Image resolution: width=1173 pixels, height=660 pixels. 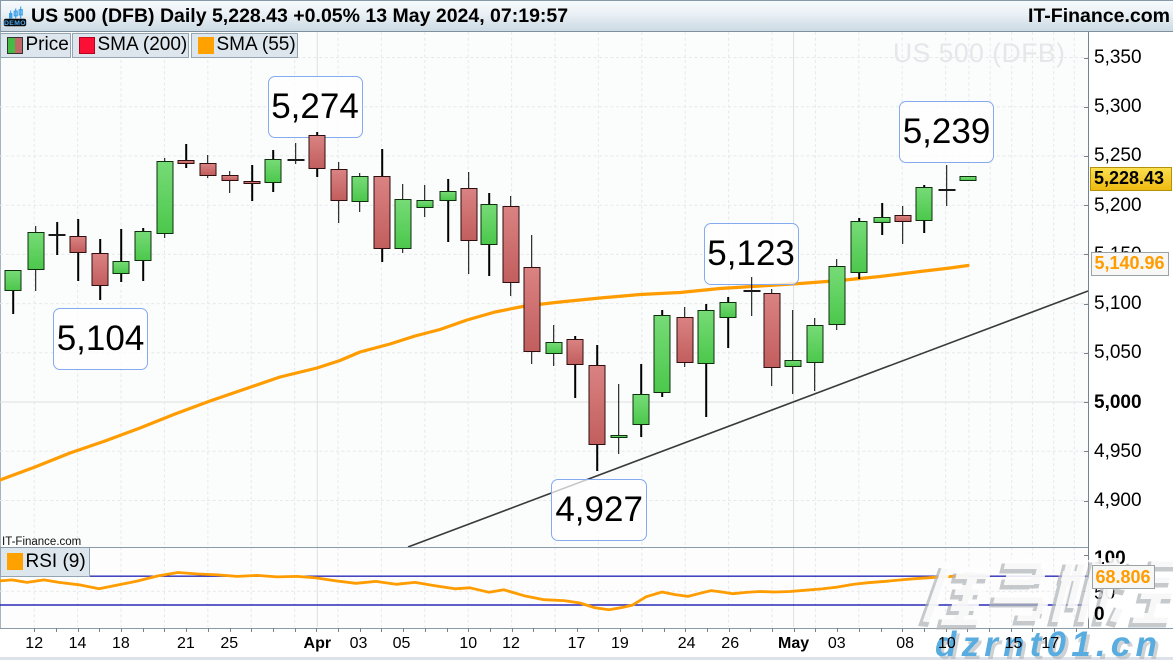 What do you see at coordinates (15, 23) in the screenshot?
I see `svg-text: DEMO` at bounding box center [15, 23].